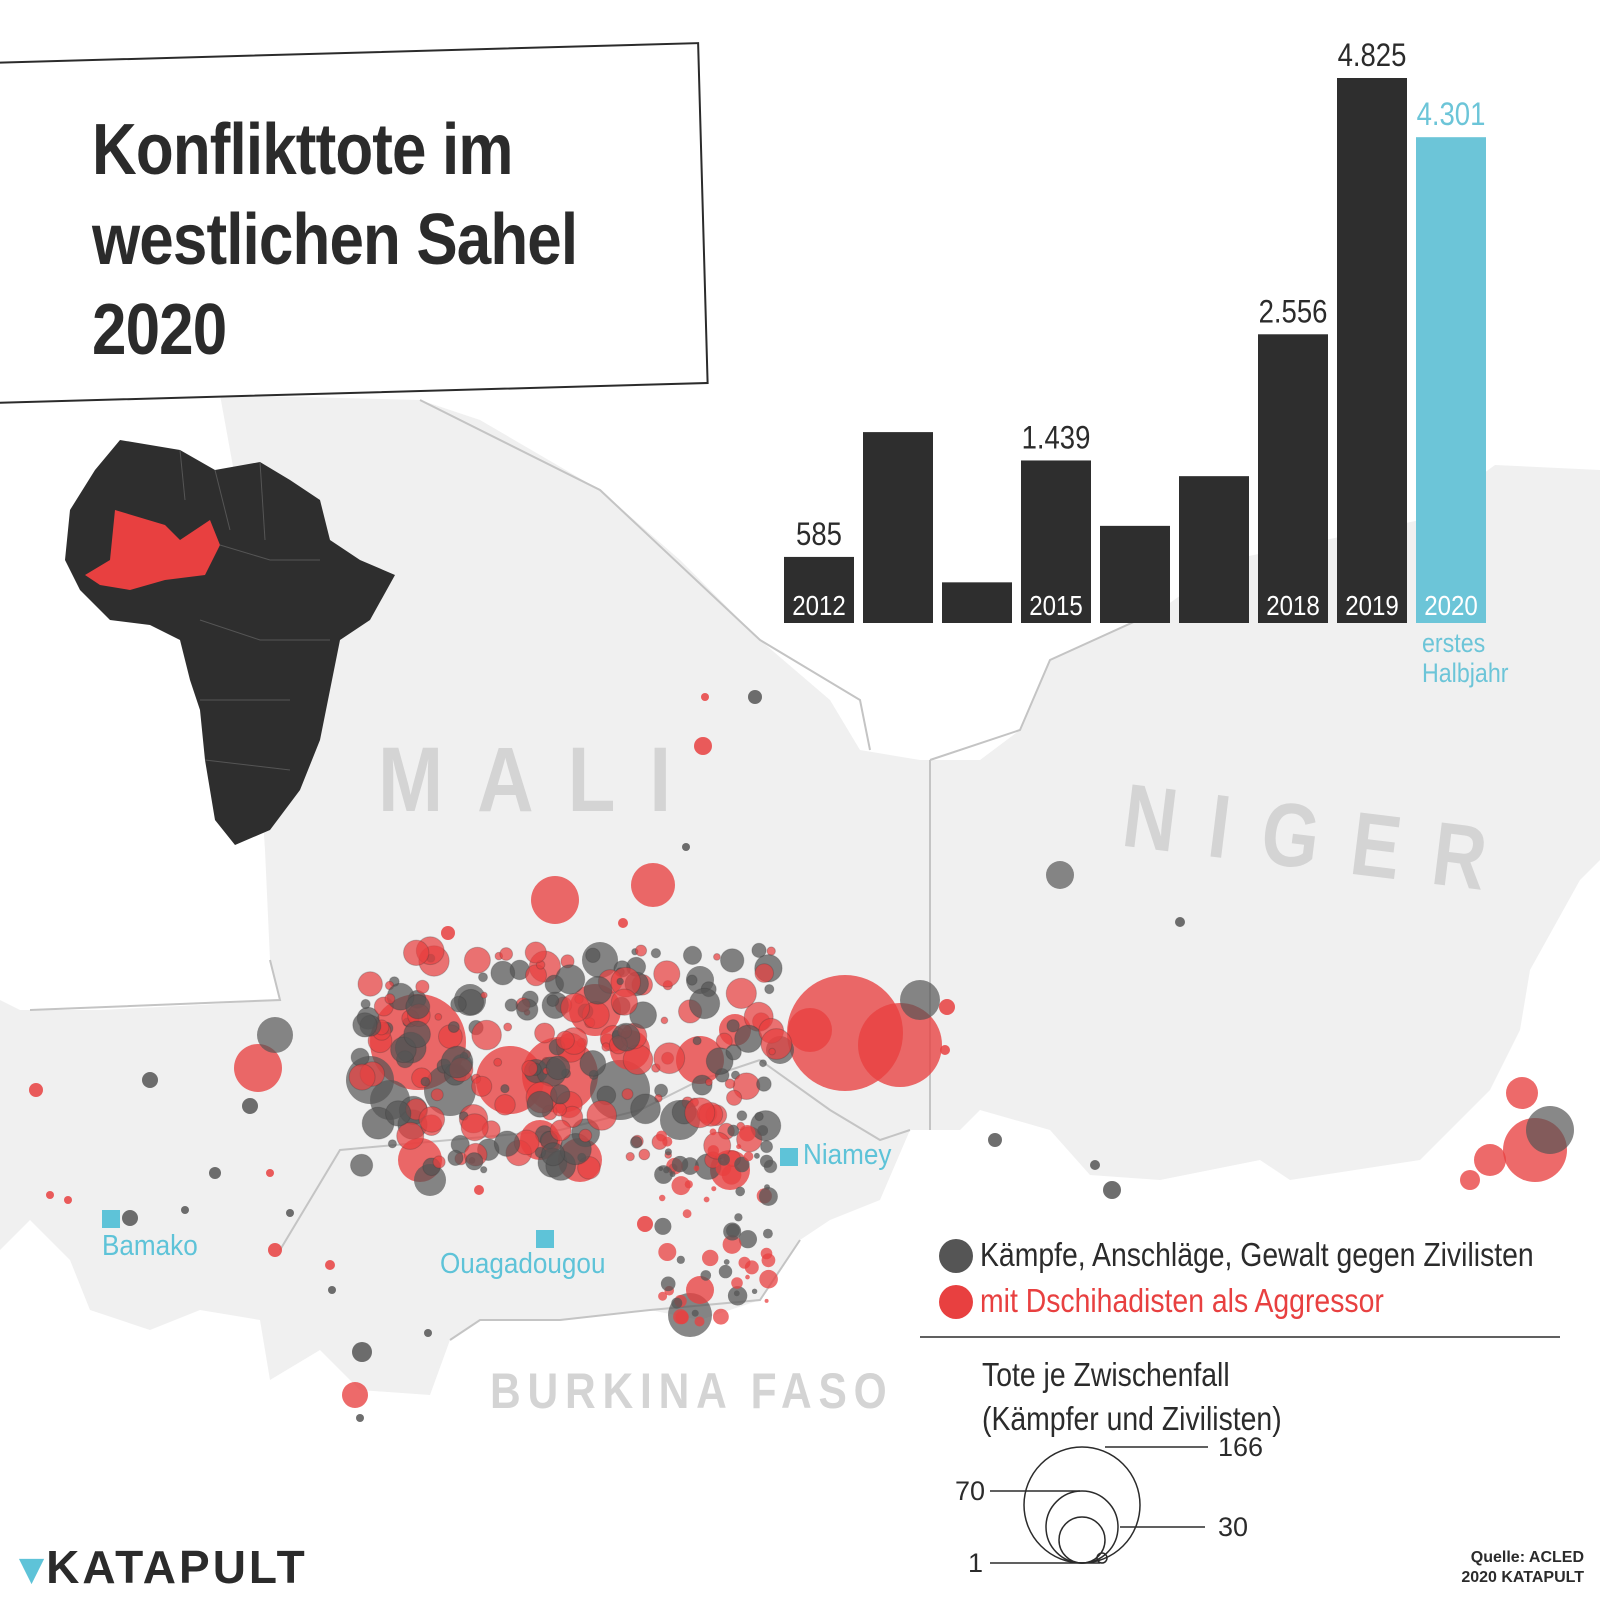  I want to click on burkina-south-border, so click(625, 1290).